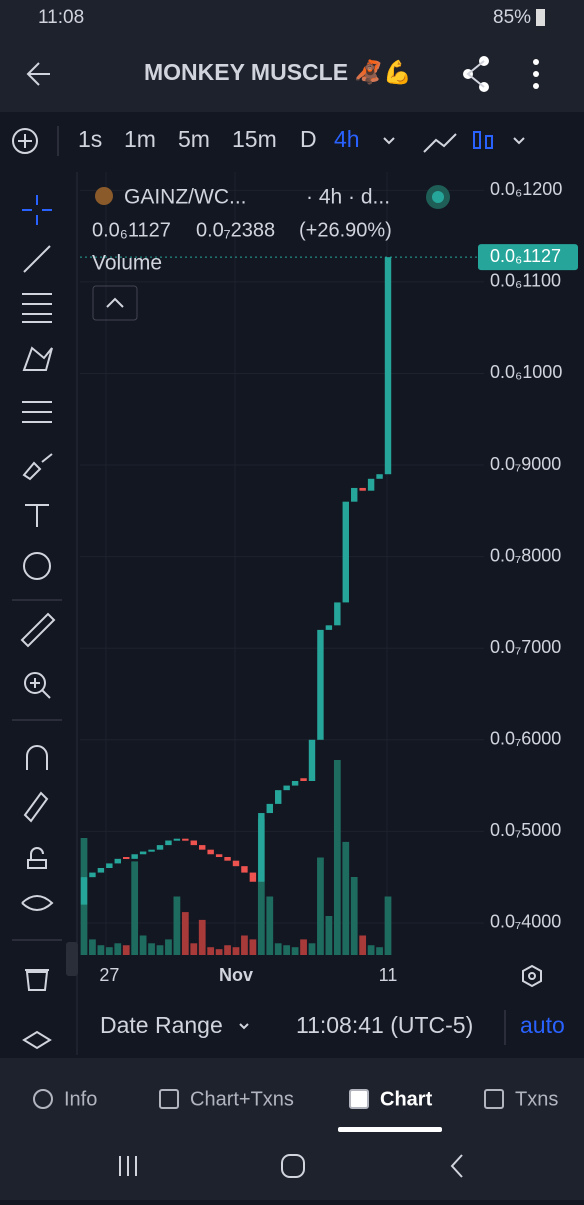 The image size is (584, 1205). What do you see at coordinates (244, 1026) in the screenshot?
I see `date-range-caret` at bounding box center [244, 1026].